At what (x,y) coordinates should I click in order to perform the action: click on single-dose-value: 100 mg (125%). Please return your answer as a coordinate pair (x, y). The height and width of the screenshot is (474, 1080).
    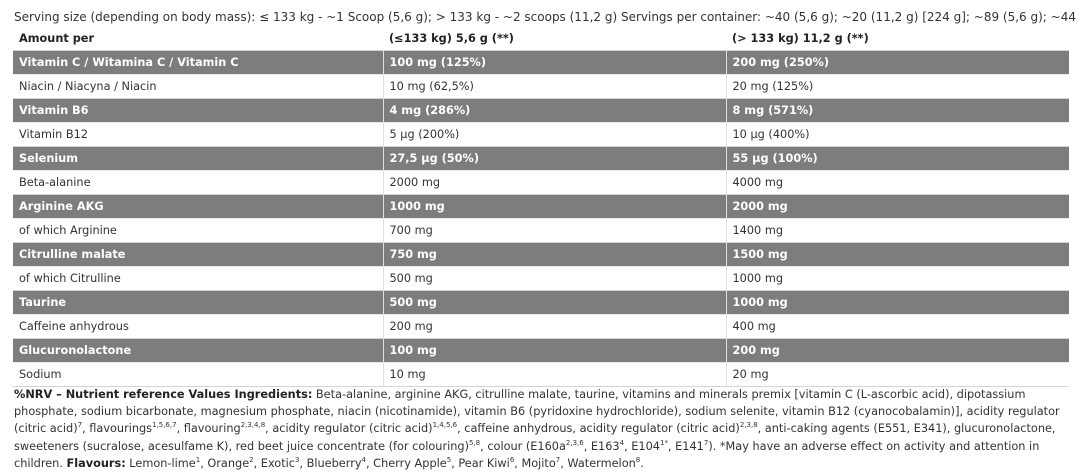
    Looking at the image, I should click on (554, 62).